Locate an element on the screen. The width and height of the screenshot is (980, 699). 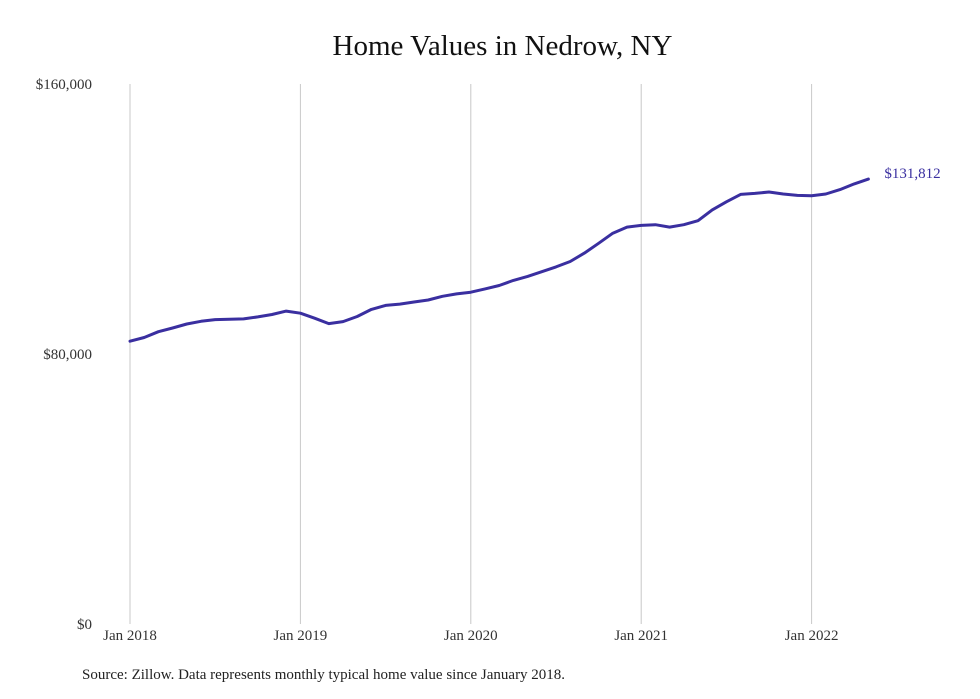
chart-title: Home Values in Nedrow, NY is located at coordinates (502, 46).